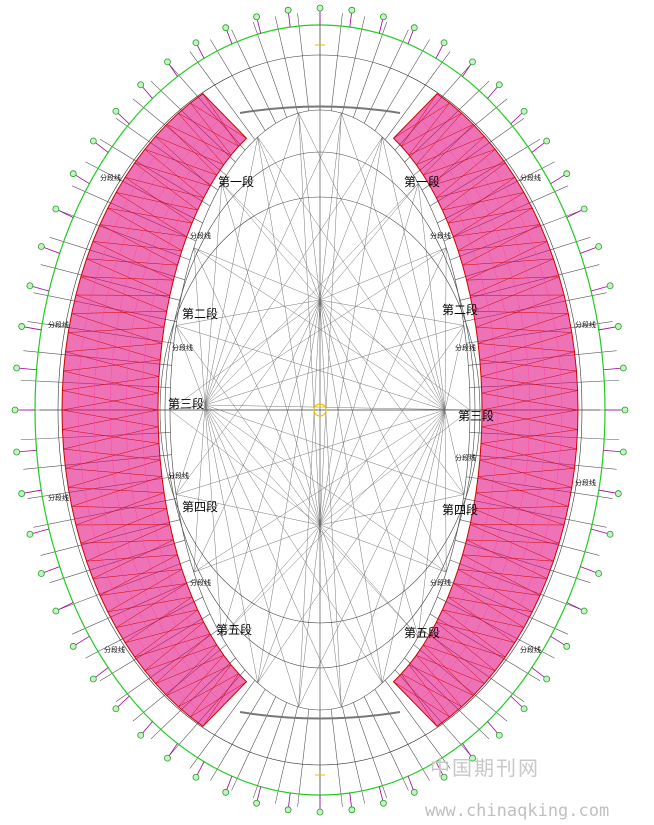 The height and width of the screenshot is (825, 654). I want to click on segment-label: 第二段, so click(200, 313).